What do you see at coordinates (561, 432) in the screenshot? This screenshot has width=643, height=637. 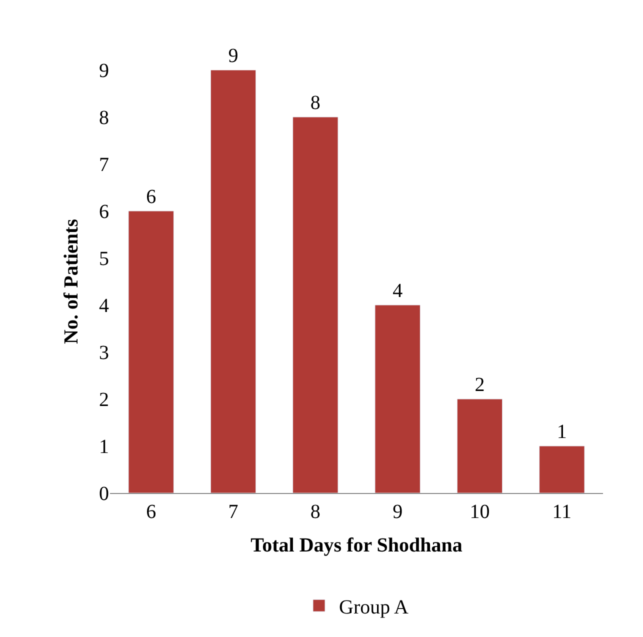 I see `data-label: 1` at bounding box center [561, 432].